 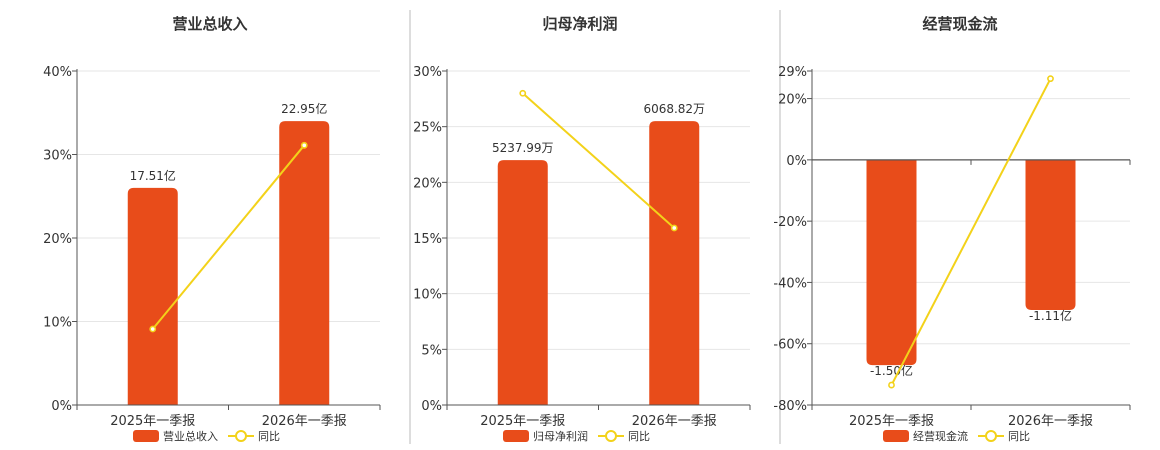 What do you see at coordinates (209, 24) in the screenshot?
I see `chart-title: 营业总收入` at bounding box center [209, 24].